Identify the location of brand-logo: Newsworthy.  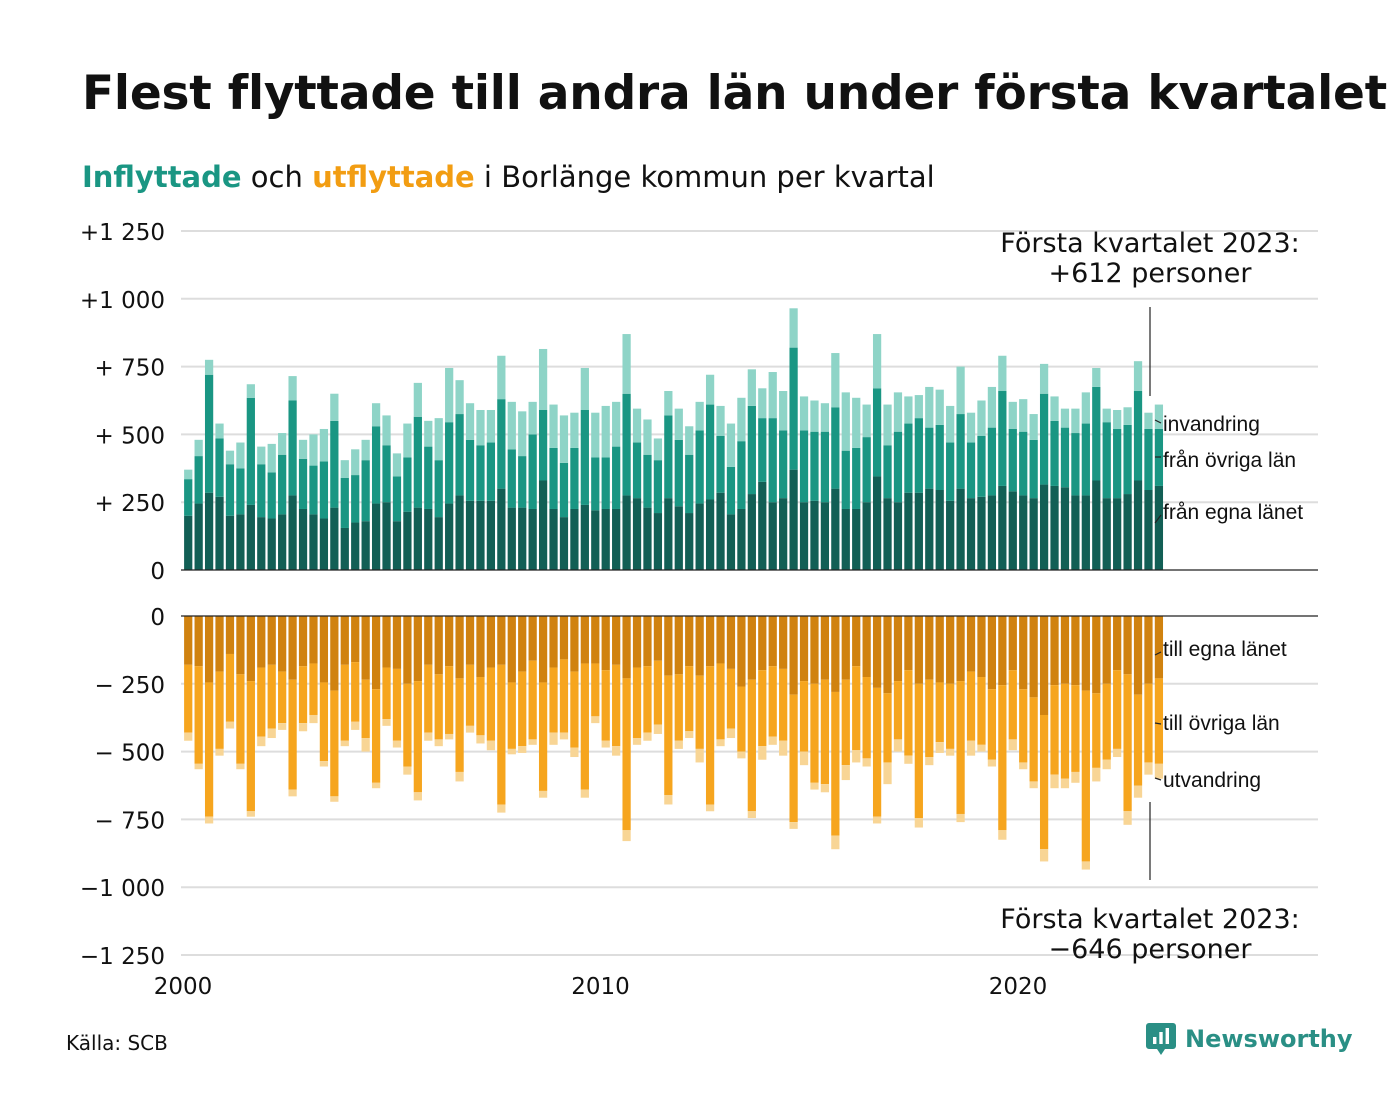
(1249, 1039).